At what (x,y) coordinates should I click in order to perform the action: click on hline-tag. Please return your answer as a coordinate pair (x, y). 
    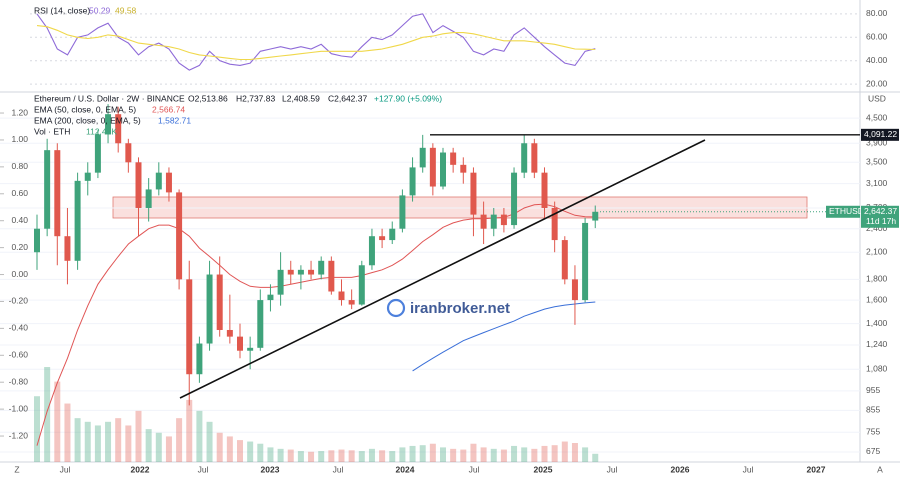
    Looking at the image, I should click on (880, 134).